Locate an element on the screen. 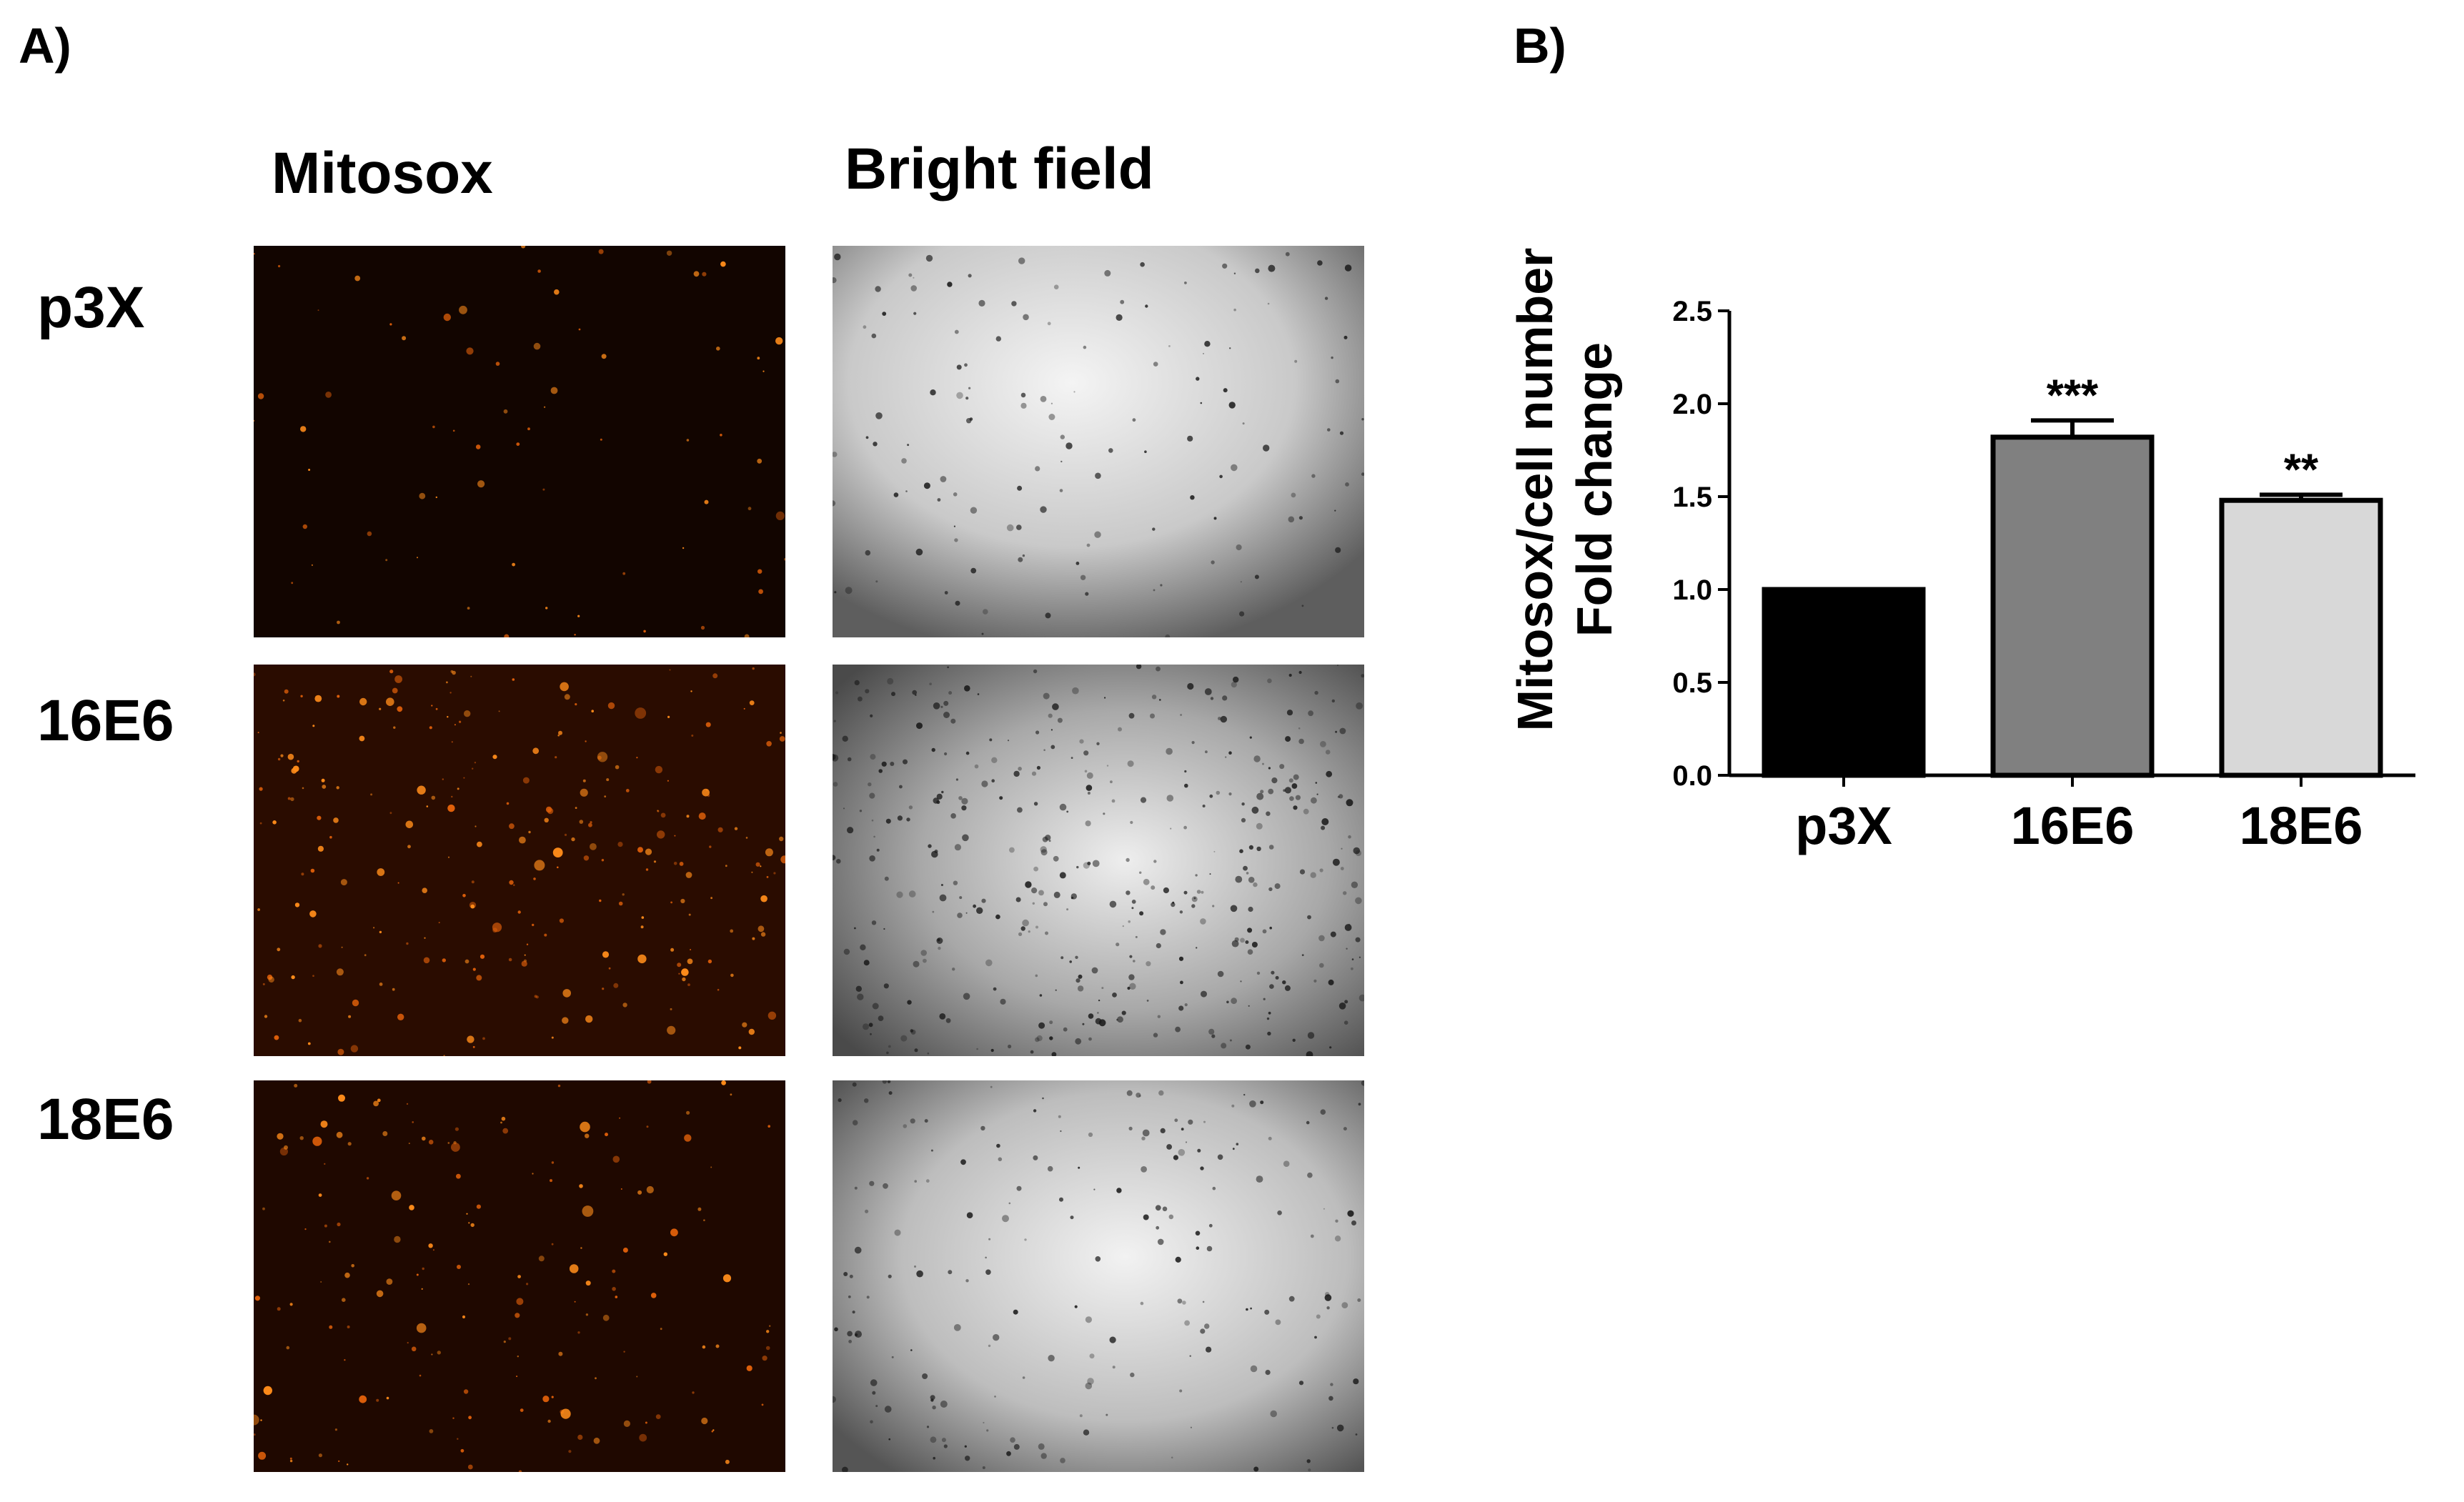 This screenshot has height=1502, width=2464. panel-b-label: B) is located at coordinates (1540, 46).